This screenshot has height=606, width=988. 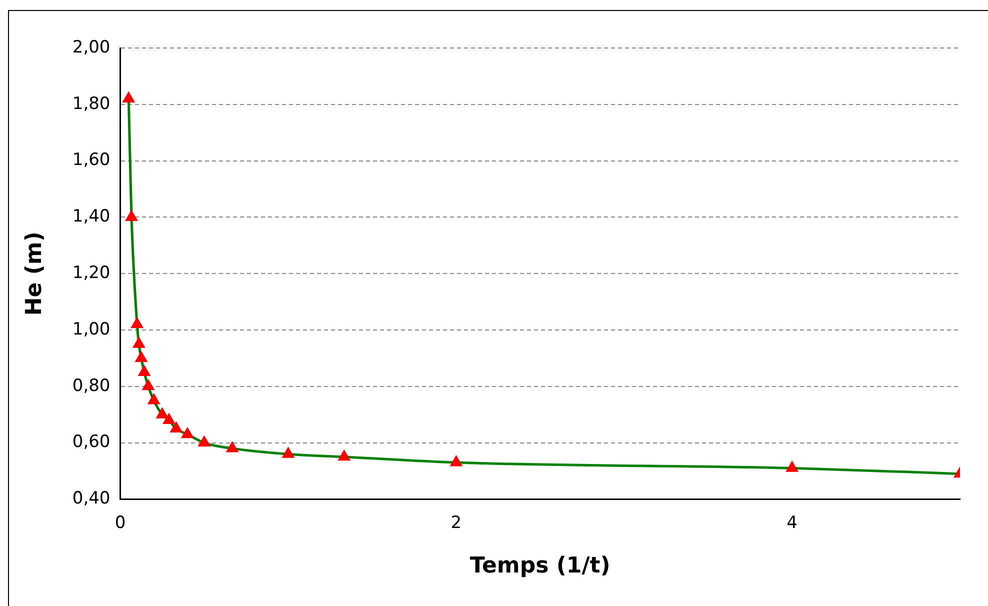 I want to click on y-tick-label: 0,40, so click(x=91, y=498).